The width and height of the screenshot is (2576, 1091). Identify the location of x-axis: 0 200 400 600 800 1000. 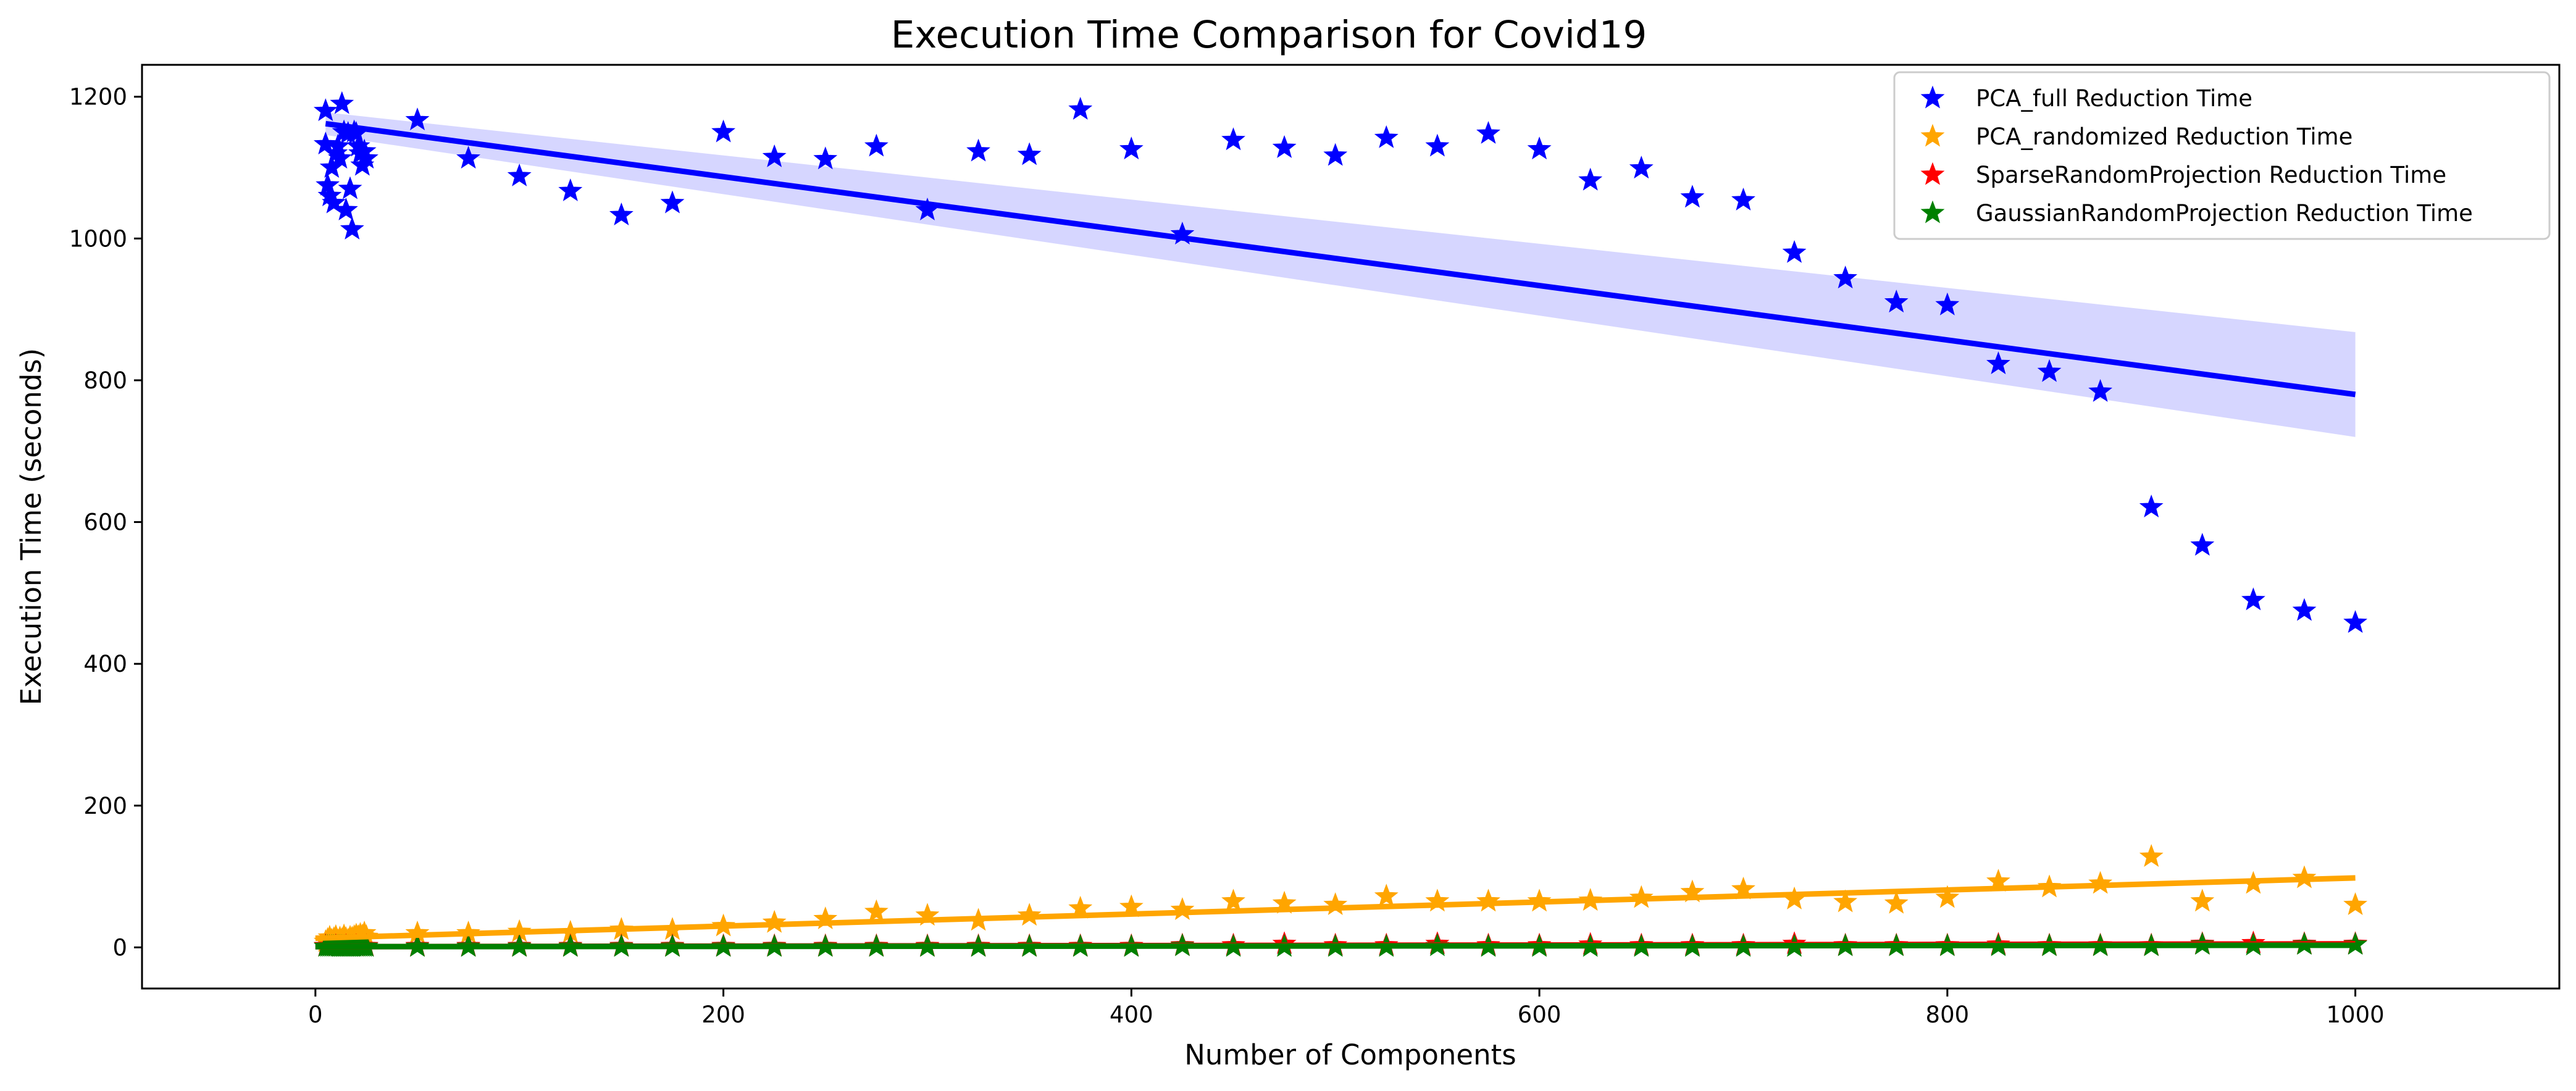
(1346, 1009).